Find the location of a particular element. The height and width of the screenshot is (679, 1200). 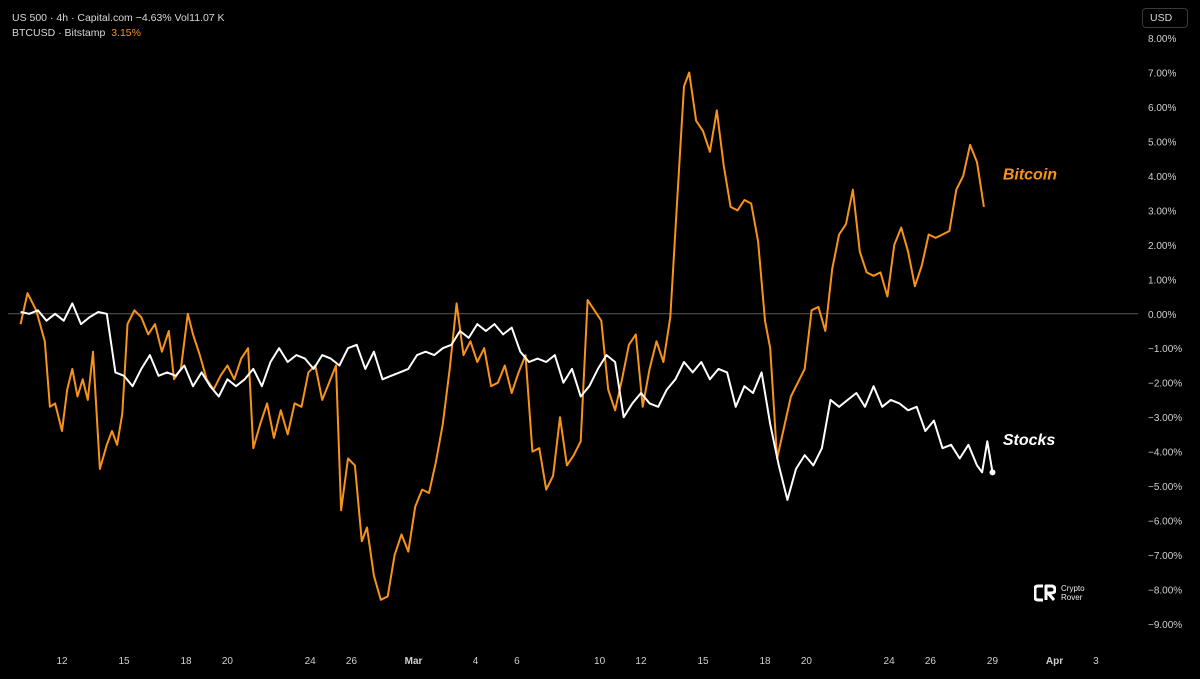

y-tick-label: −8.00% is located at coordinates (1165, 591).